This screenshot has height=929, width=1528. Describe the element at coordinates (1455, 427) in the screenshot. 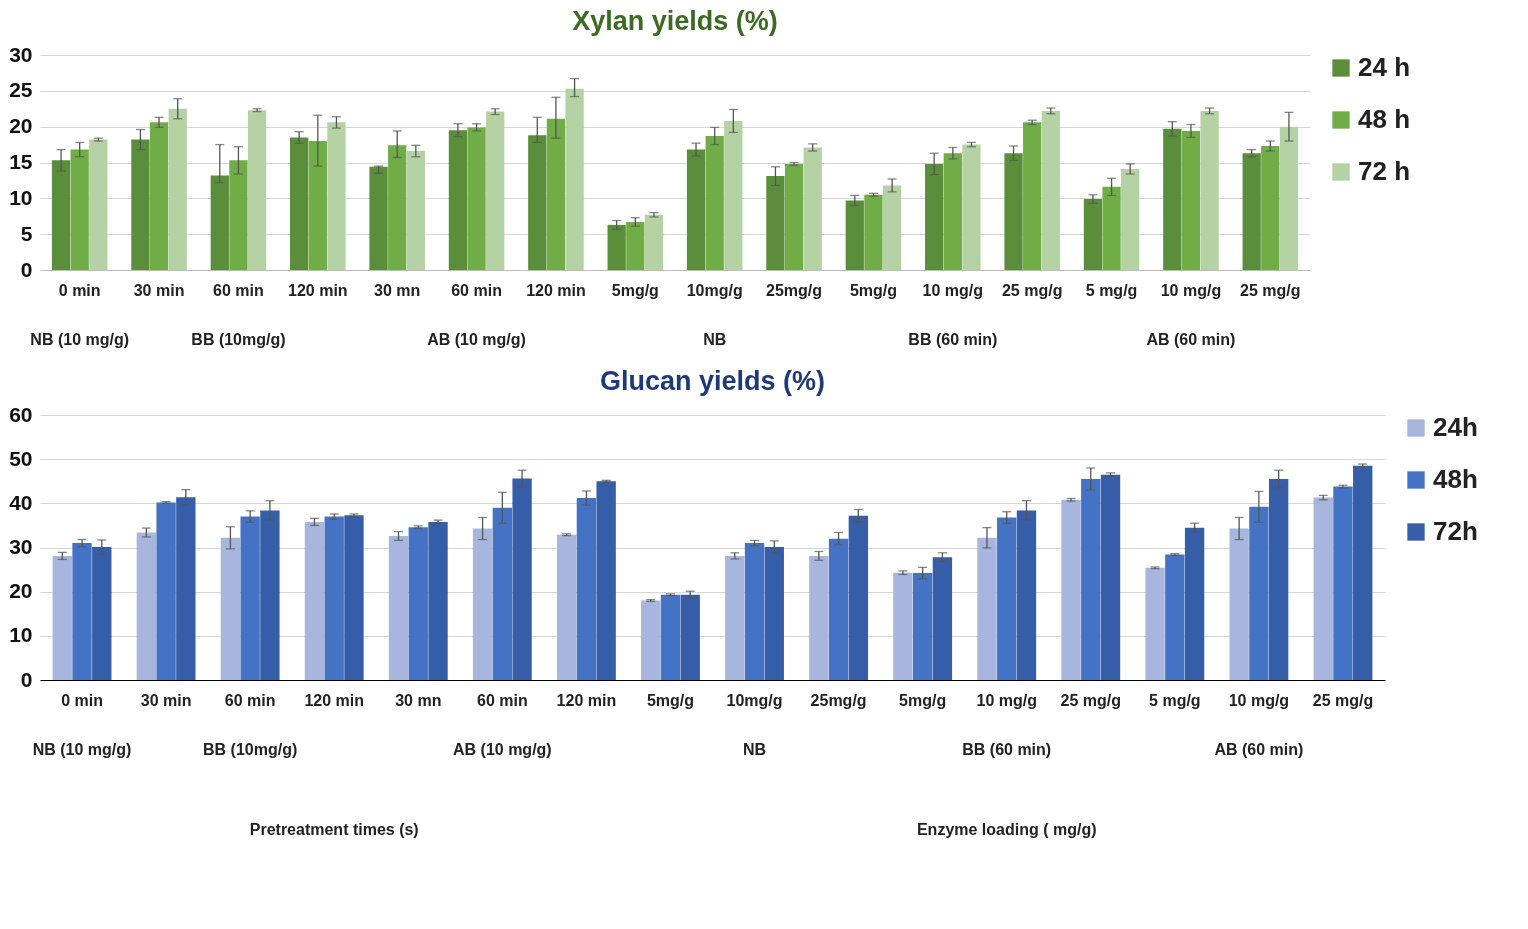

I see `legend-label: 24h` at that location.